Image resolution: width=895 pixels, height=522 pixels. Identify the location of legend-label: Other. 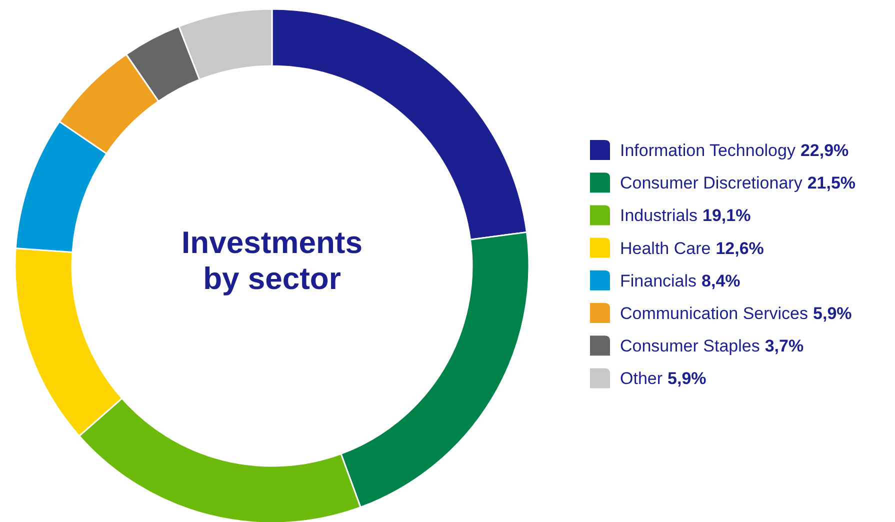
(641, 378).